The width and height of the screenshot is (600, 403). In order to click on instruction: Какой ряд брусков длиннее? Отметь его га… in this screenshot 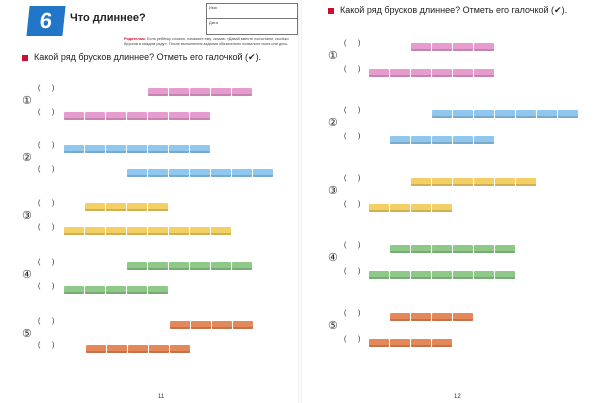, I will do `click(141, 57)`.